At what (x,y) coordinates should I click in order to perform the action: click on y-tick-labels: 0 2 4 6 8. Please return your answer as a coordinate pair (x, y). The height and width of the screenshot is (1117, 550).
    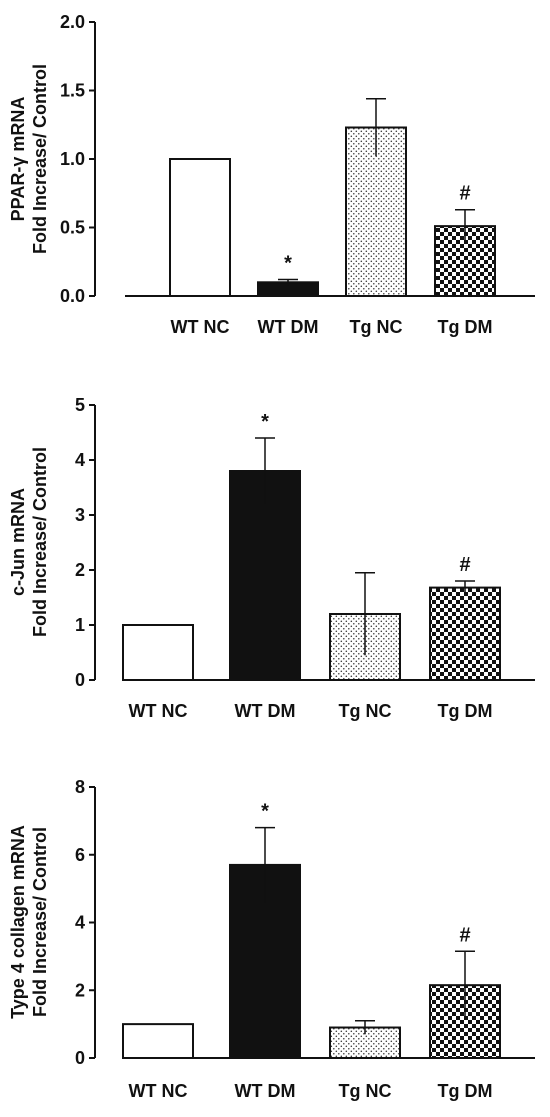
    Looking at the image, I should click on (85, 922).